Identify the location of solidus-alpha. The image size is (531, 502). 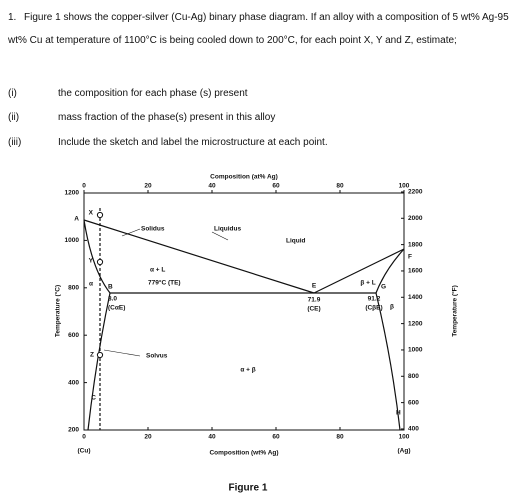
(97, 256).